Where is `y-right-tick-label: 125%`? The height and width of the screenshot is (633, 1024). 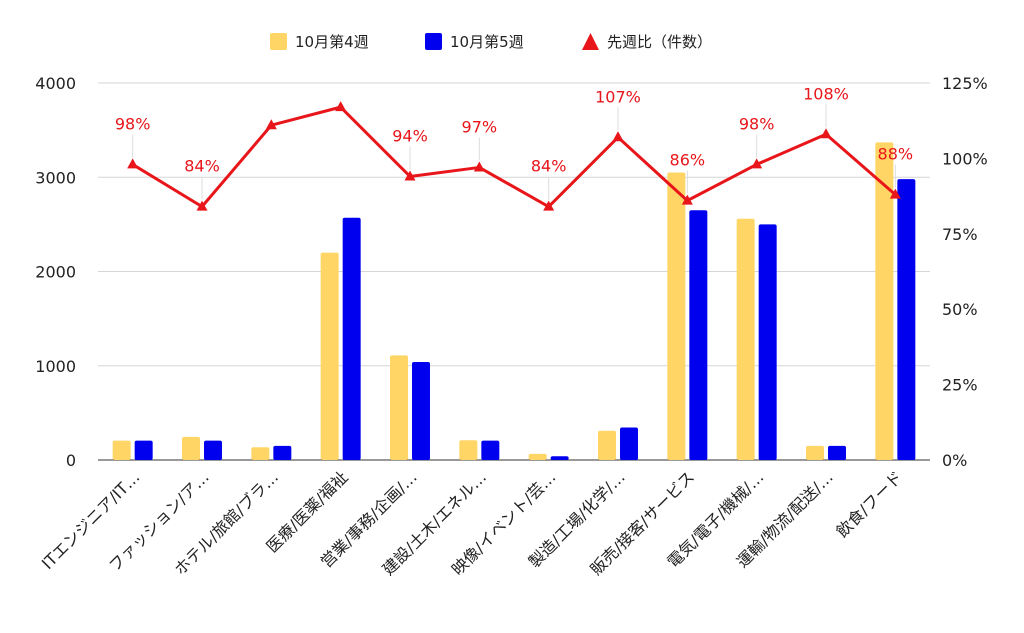 y-right-tick-label: 125% is located at coordinates (965, 83).